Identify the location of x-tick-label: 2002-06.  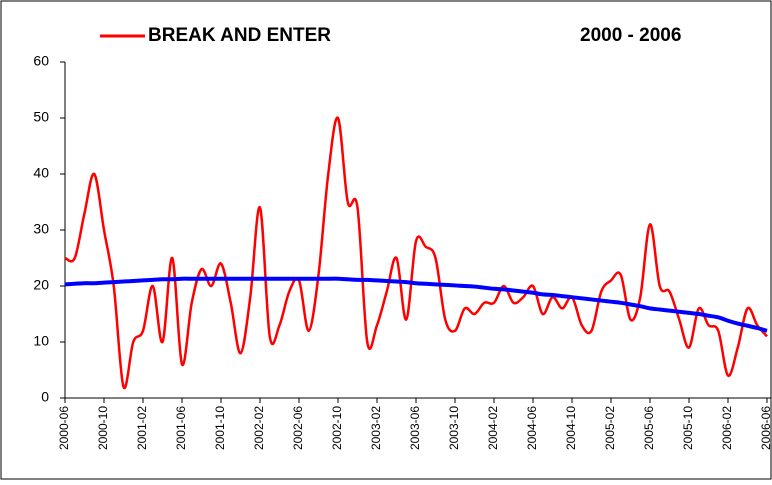
(298, 428).